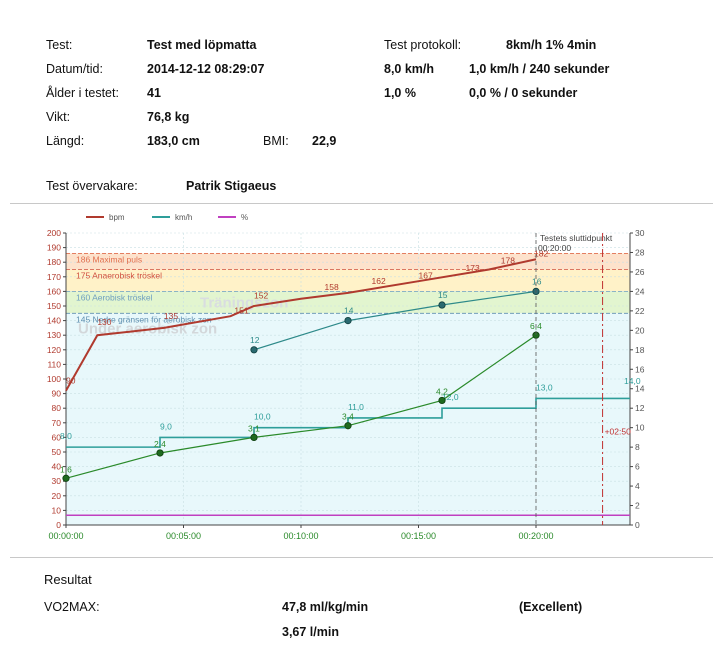  Describe the element at coordinates (168, 117) in the screenshot. I see `weight-value: 76,8 kg` at that location.